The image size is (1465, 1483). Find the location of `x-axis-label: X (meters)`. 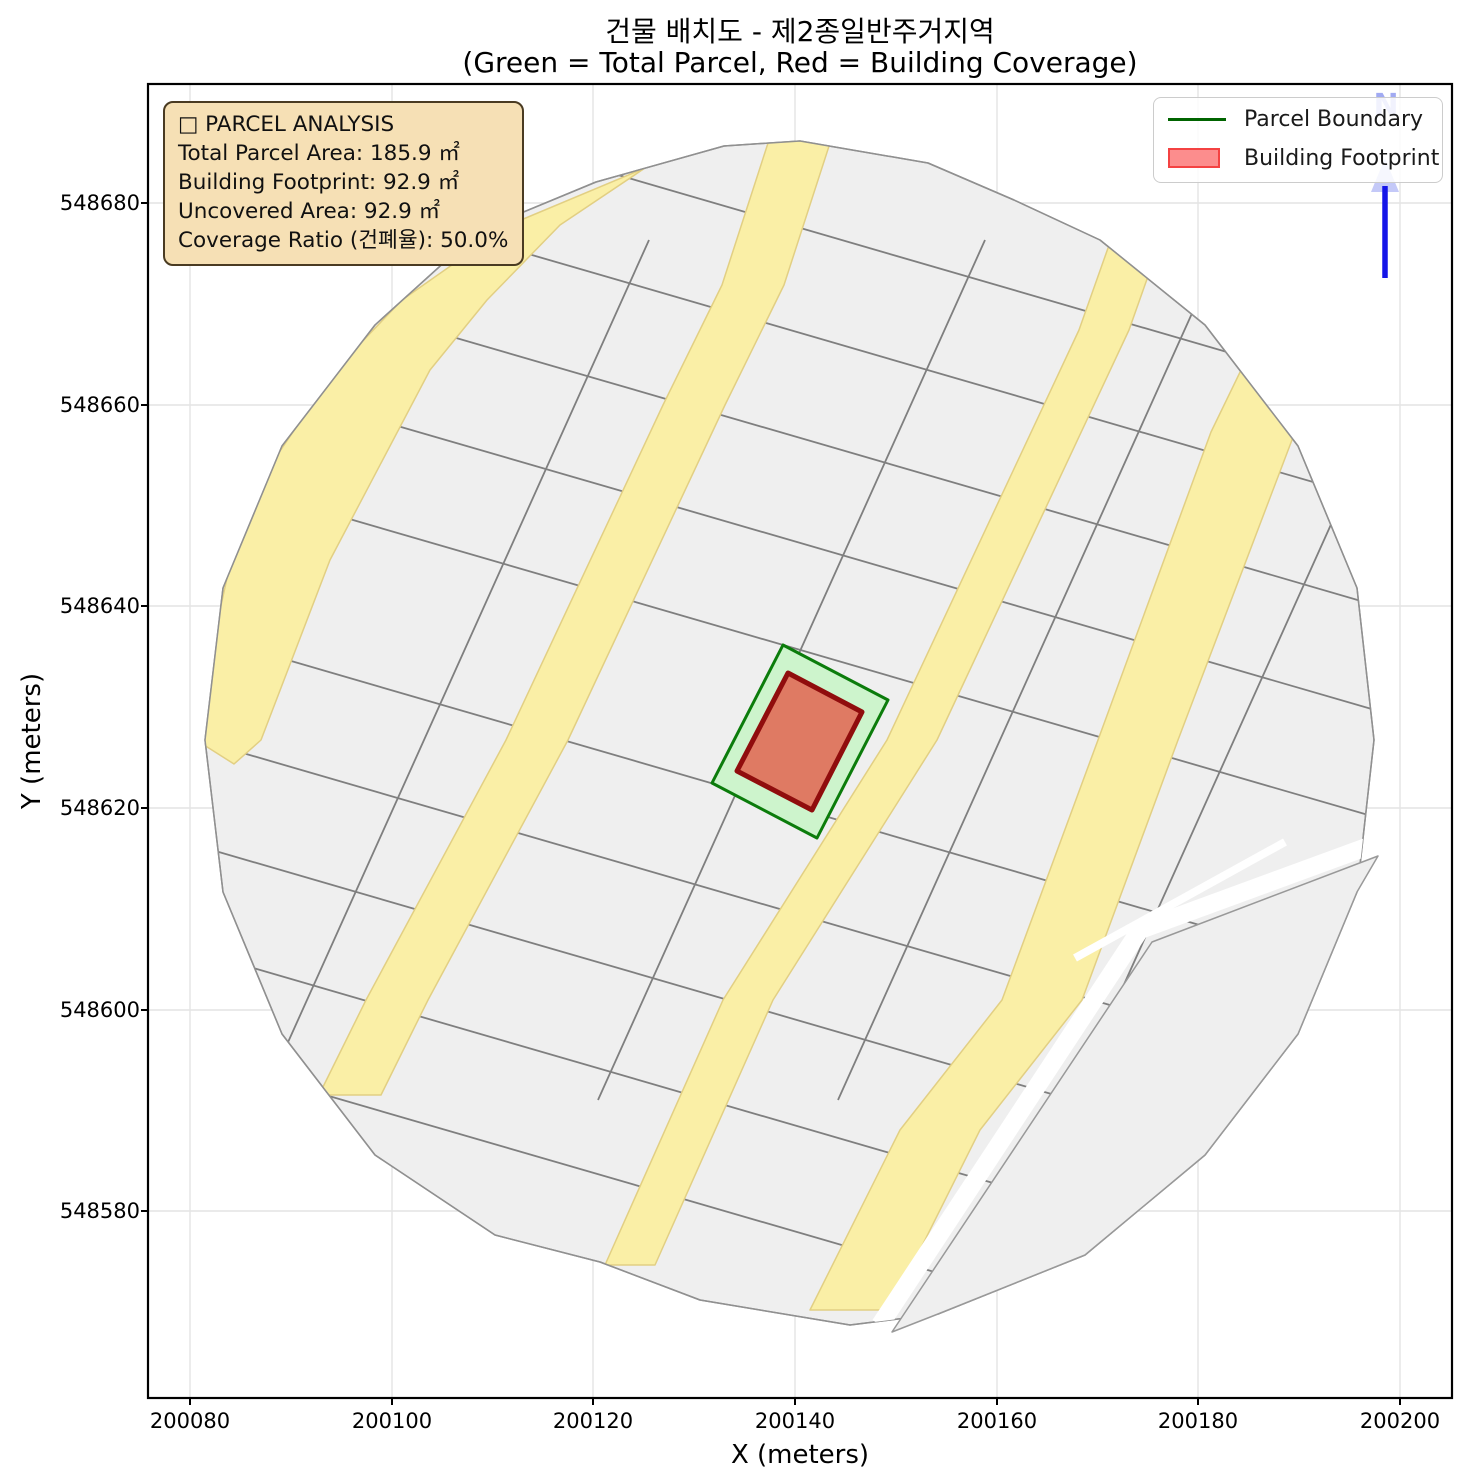

x-axis-label: X (meters) is located at coordinates (800, 1455).